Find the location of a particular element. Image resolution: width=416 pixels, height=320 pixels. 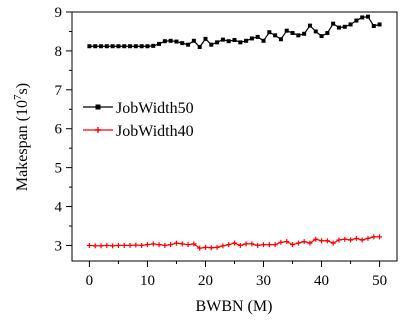

legend-marker-jobwidth40 is located at coordinates (98, 130).